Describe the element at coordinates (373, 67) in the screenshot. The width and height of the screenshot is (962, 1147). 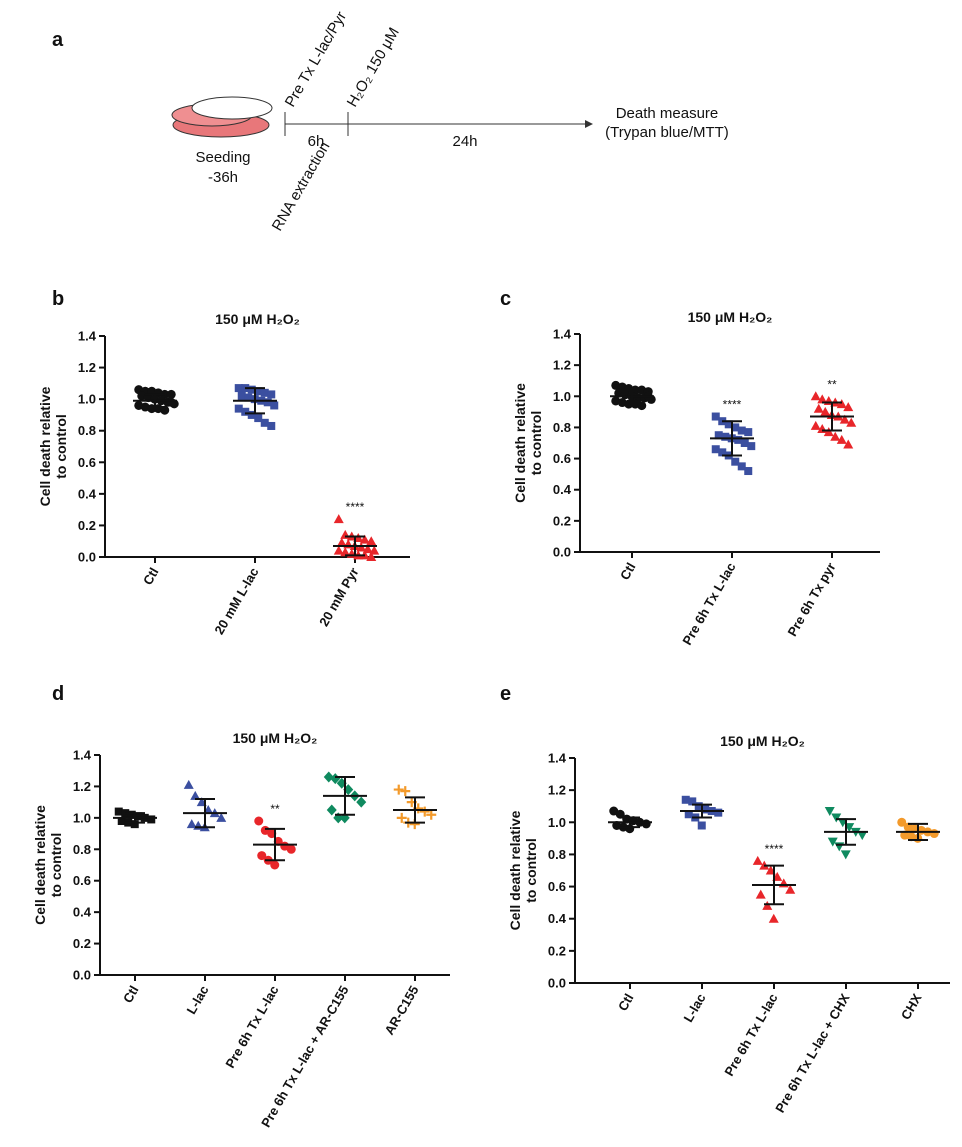
I see `label: H₂O₂ 150 μM` at that location.